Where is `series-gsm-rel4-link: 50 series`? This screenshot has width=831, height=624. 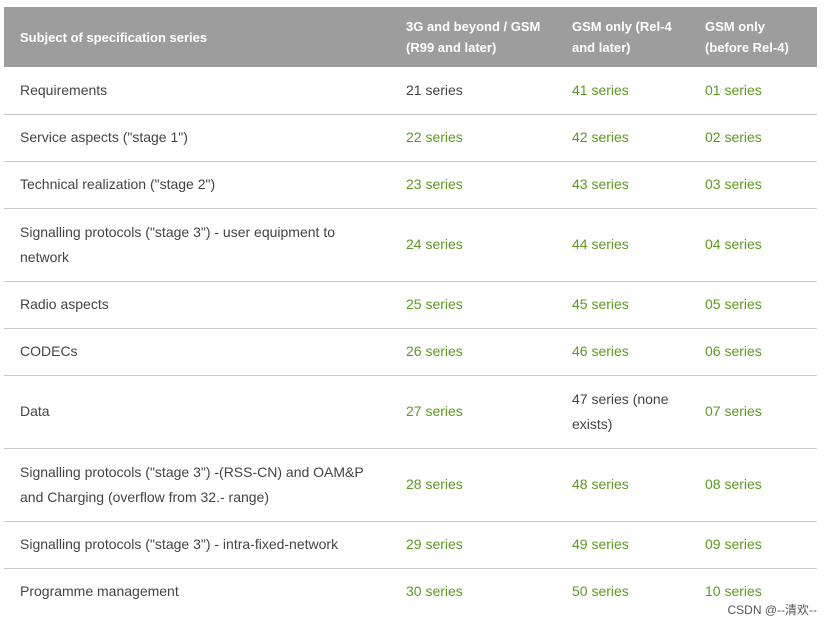
series-gsm-rel4-link: 50 series is located at coordinates (600, 591).